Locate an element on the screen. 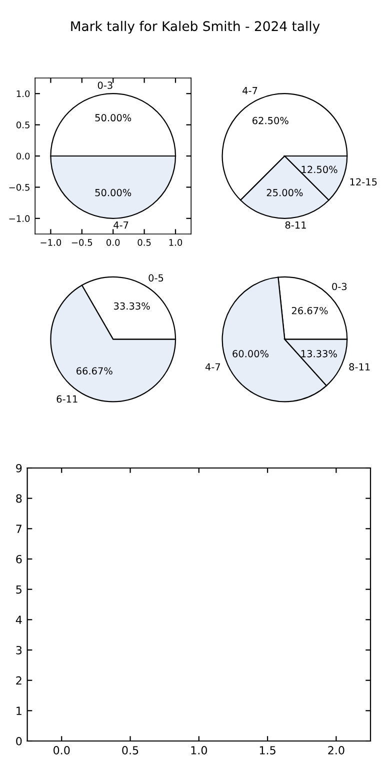 This screenshot has width=390, height=780. y-tick-label: 6 is located at coordinates (19, 559).